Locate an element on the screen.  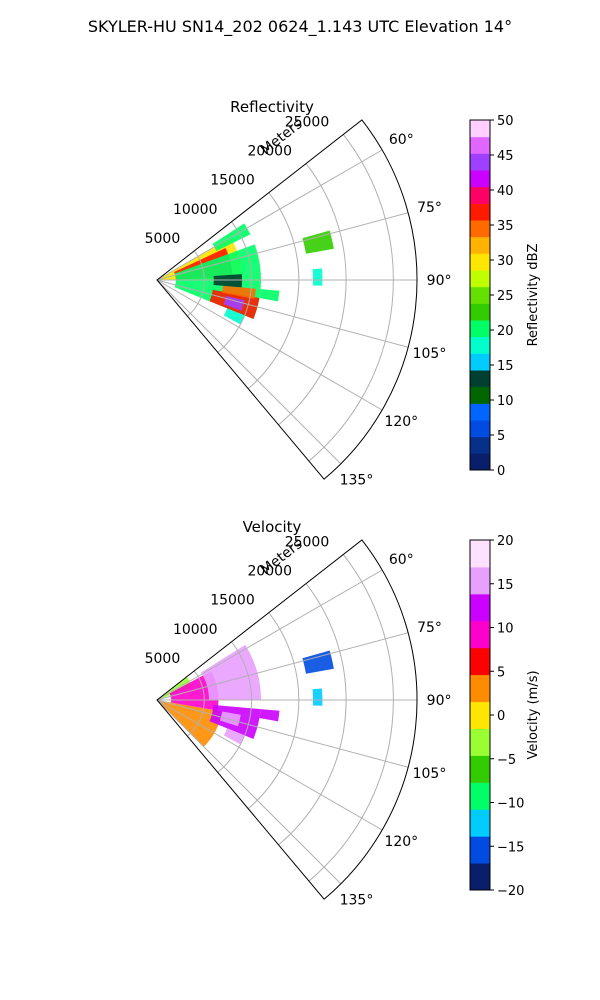
colorbar-tick-label: 45 is located at coordinates (505, 156).